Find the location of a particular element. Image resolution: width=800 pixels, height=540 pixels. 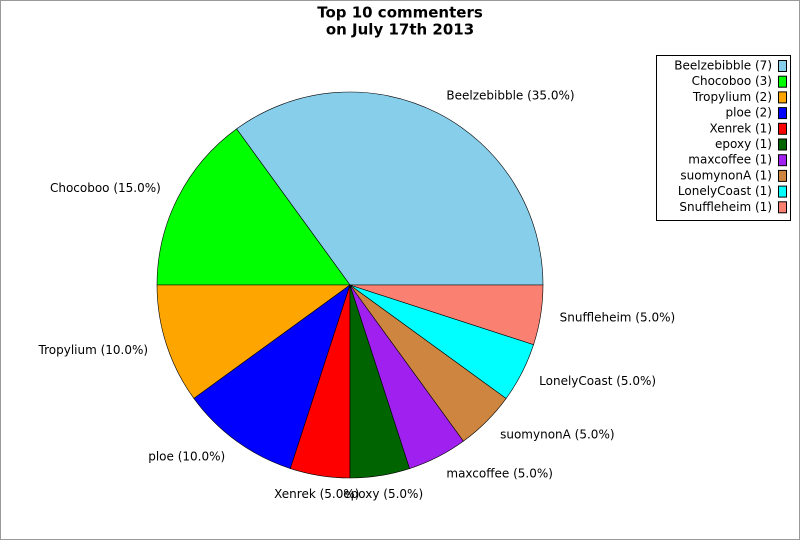

legend-label: LonelyCoast (1) is located at coordinates (725, 191).